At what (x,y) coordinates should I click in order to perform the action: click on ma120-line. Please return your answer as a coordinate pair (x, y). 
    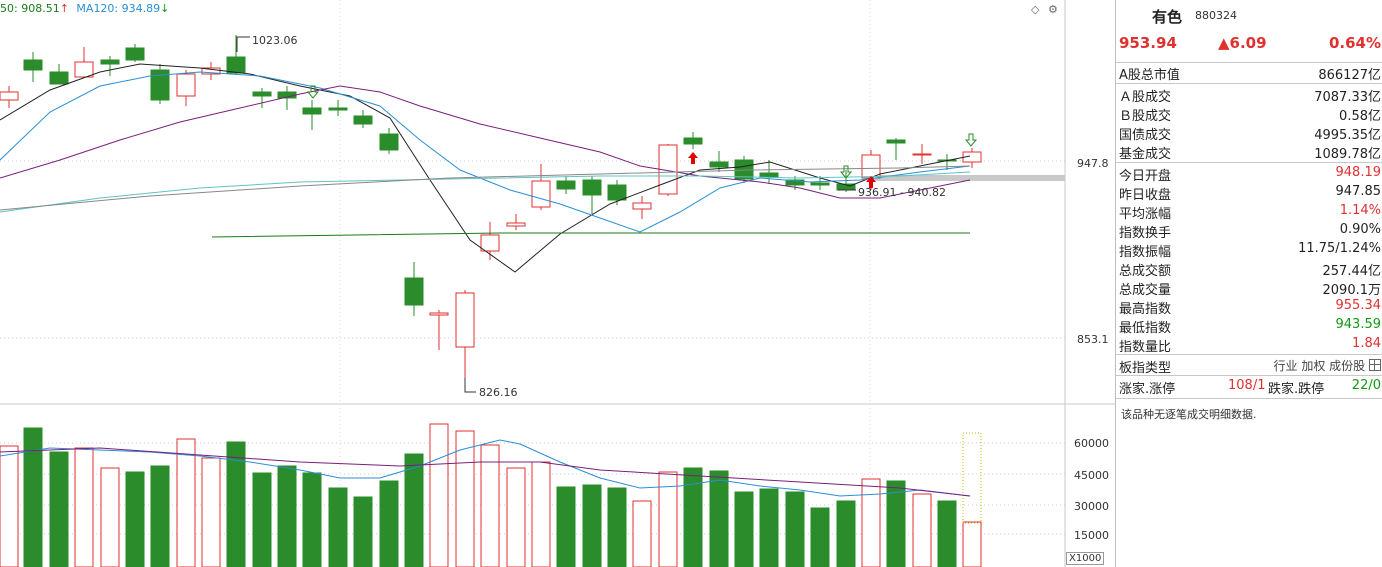
    Looking at the image, I should click on (485, 188).